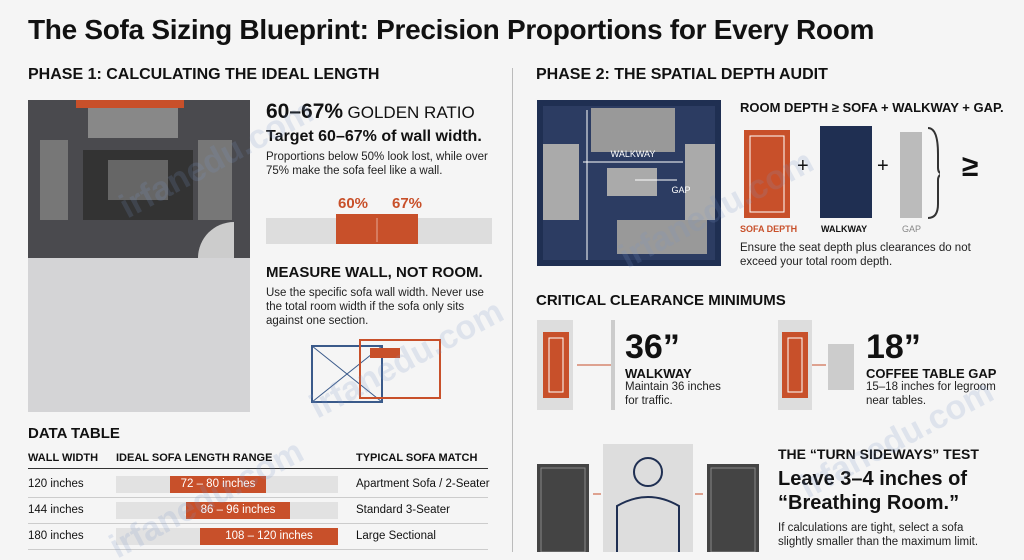 The width and height of the screenshot is (1024, 560). What do you see at coordinates (74, 433) in the screenshot?
I see `table-heading: DATA TABLE` at bounding box center [74, 433].